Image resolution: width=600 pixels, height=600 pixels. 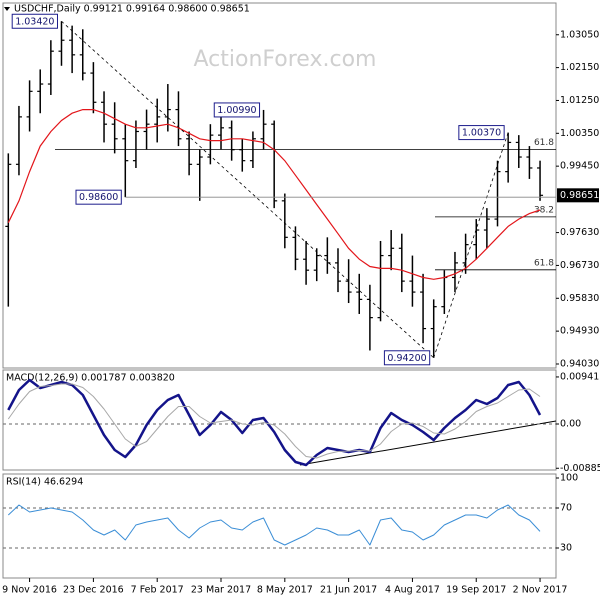 What do you see at coordinates (579, 331) in the screenshot?
I see `y-tick-label: 0.94930` at bounding box center [579, 331].